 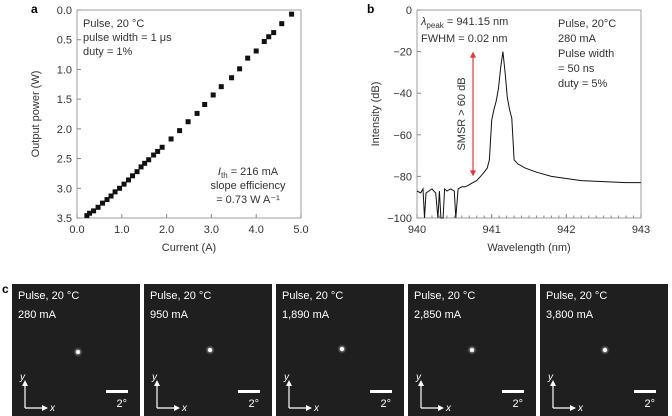 What do you see at coordinates (169, 315) in the screenshot?
I see `beam-current: 950 mA` at bounding box center [169, 315].